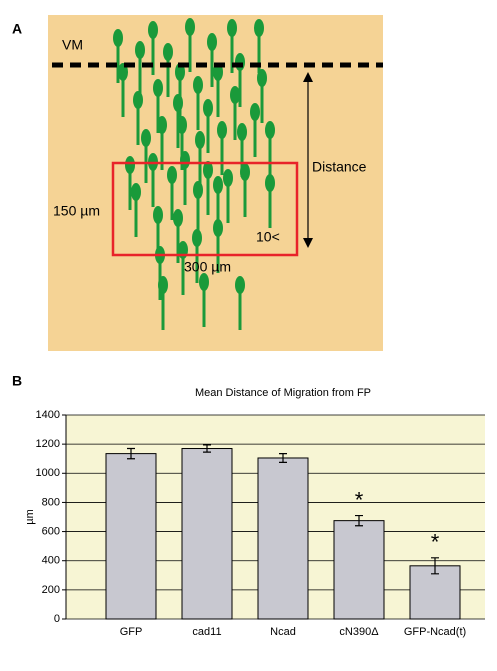 The height and width of the screenshot is (671, 497). I want to click on y-tick-label: 600, so click(51, 531).